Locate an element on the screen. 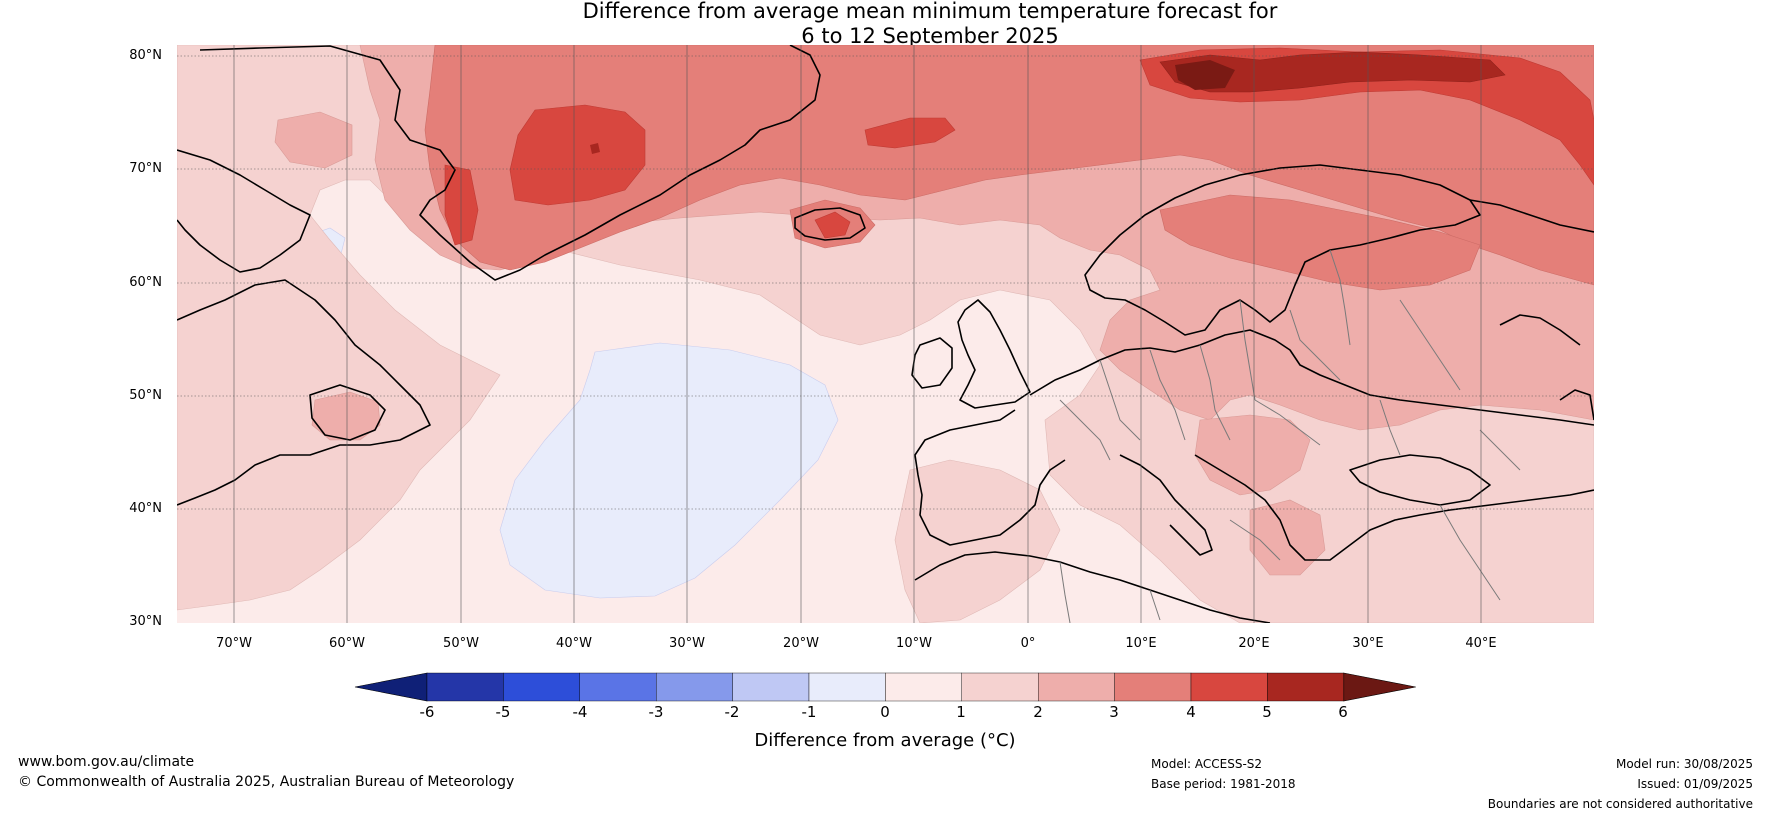  coast-iceland is located at coordinates (830, 224).